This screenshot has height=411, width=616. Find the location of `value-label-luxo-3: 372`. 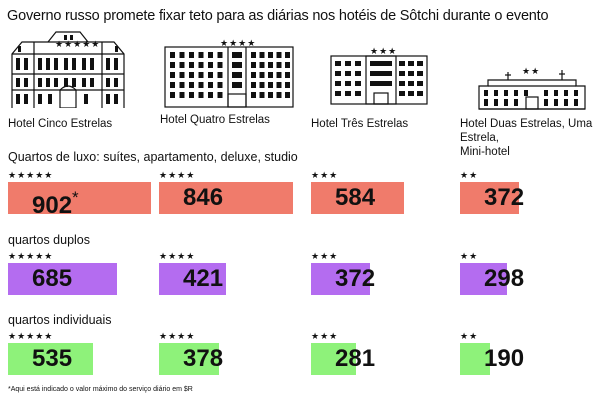

value-label-luxo-3: 372 is located at coordinates (504, 197).